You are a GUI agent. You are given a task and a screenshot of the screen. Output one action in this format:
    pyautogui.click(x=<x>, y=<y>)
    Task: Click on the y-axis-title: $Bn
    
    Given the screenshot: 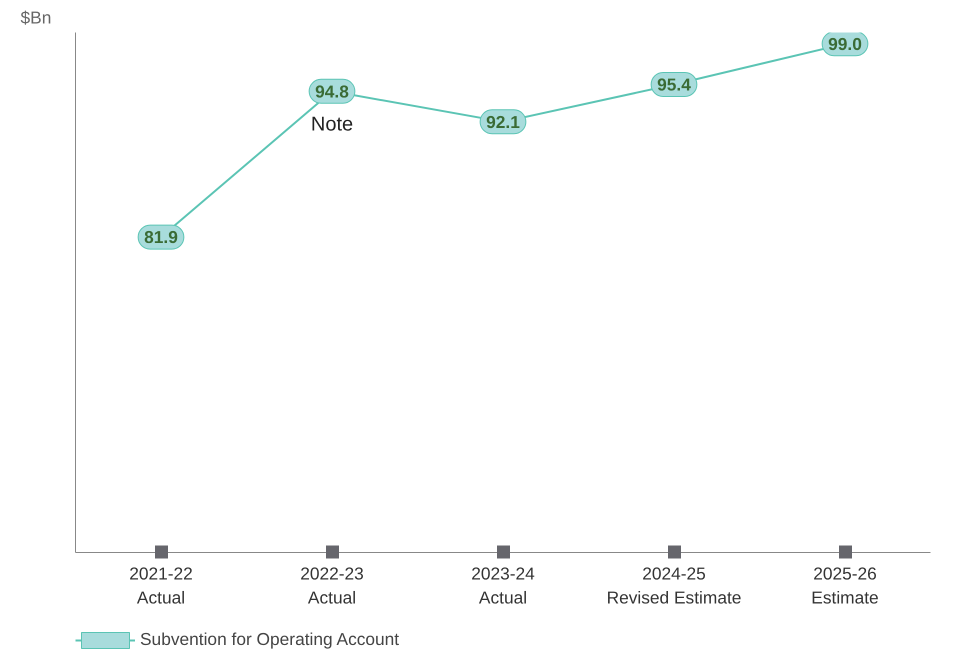 What is the action you would take?
    pyautogui.click(x=36, y=18)
    